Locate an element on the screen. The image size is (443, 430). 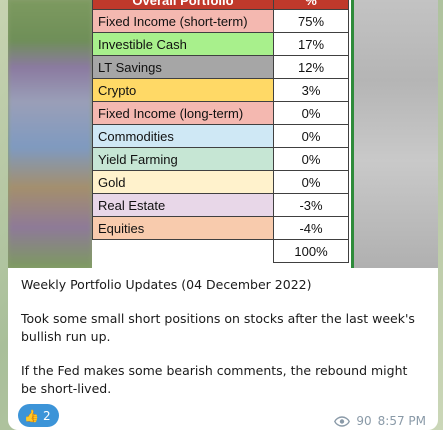
total-value: 100% is located at coordinates (311, 251).